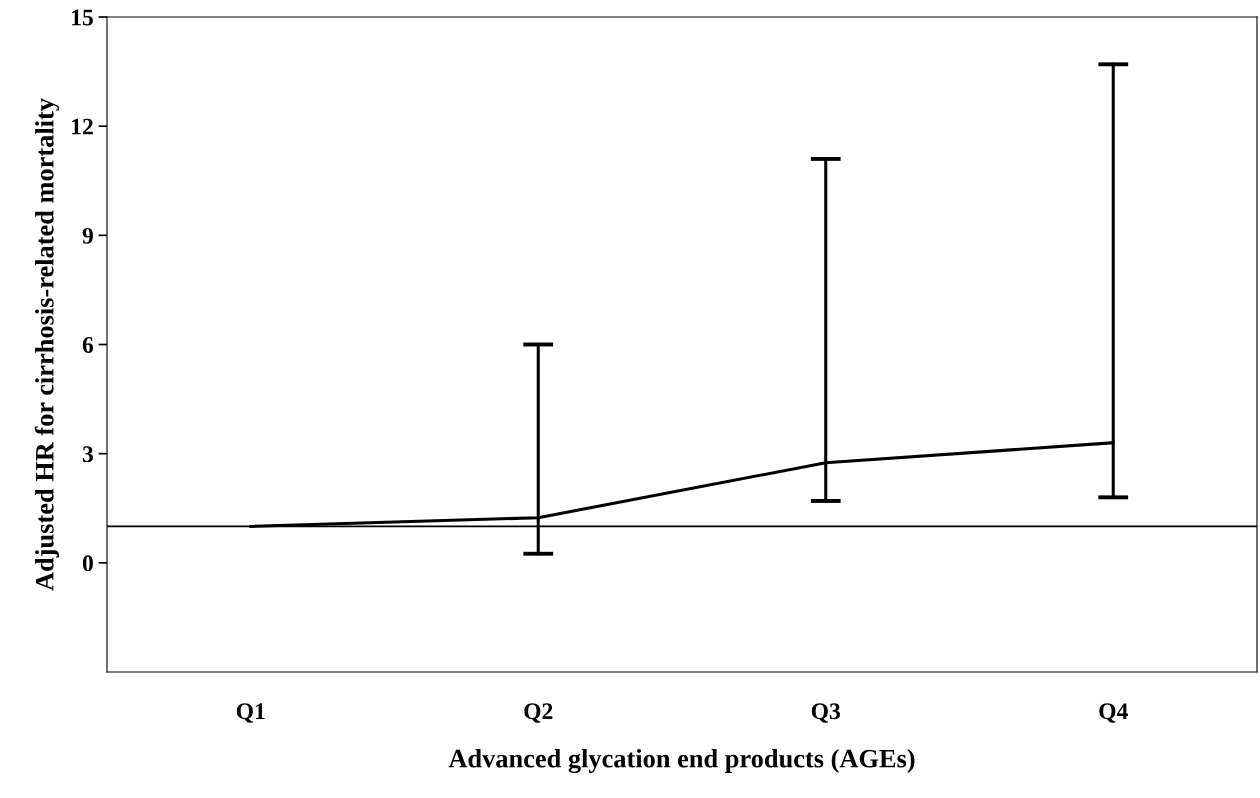  What do you see at coordinates (1113, 713) in the screenshot?
I see `x-tick-label: Q4` at bounding box center [1113, 713].